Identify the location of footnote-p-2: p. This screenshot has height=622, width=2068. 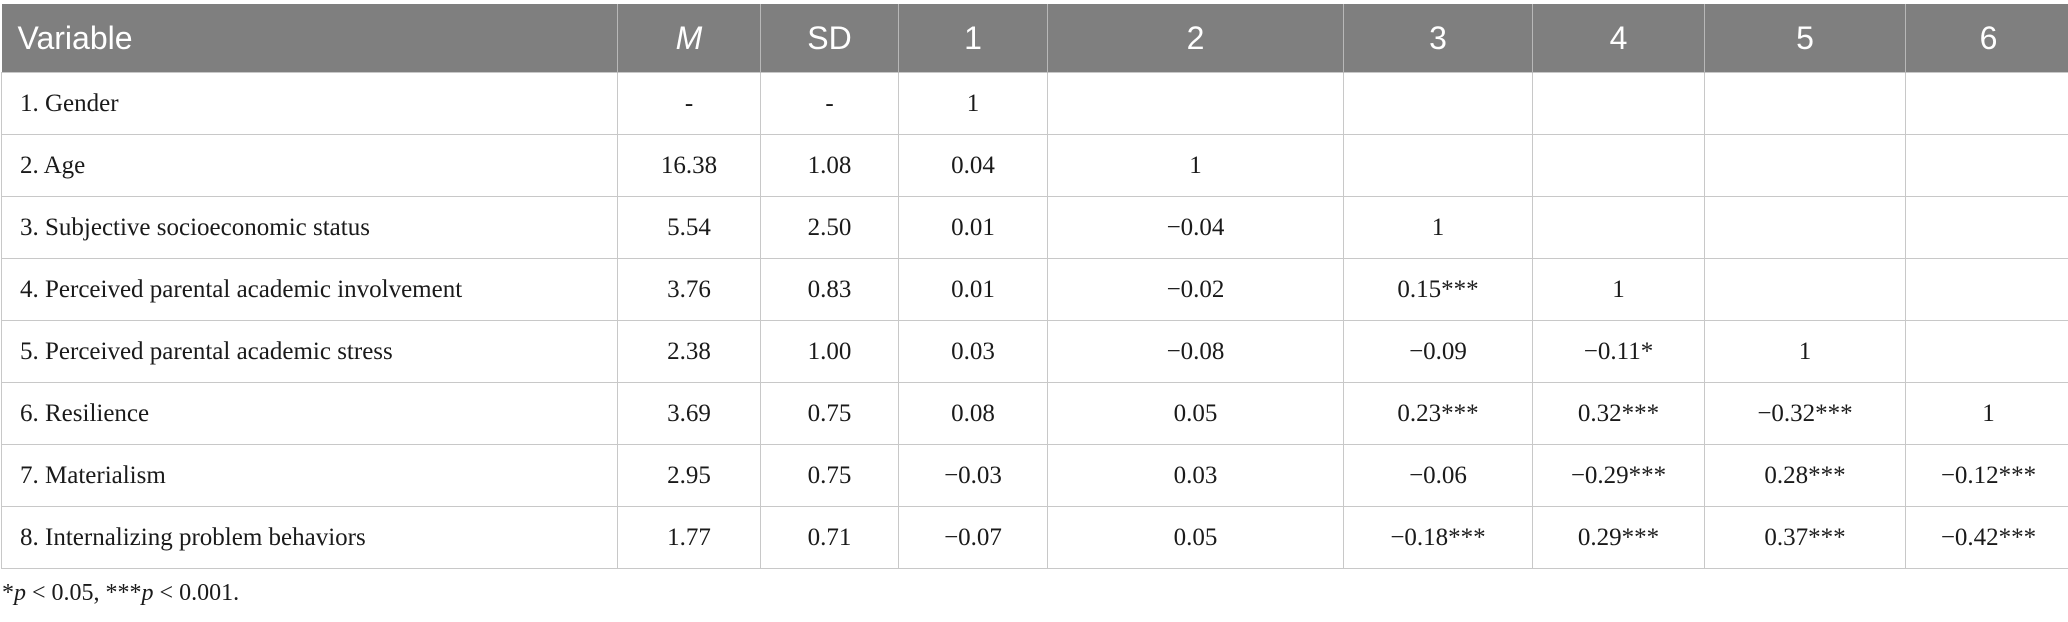
(147, 593).